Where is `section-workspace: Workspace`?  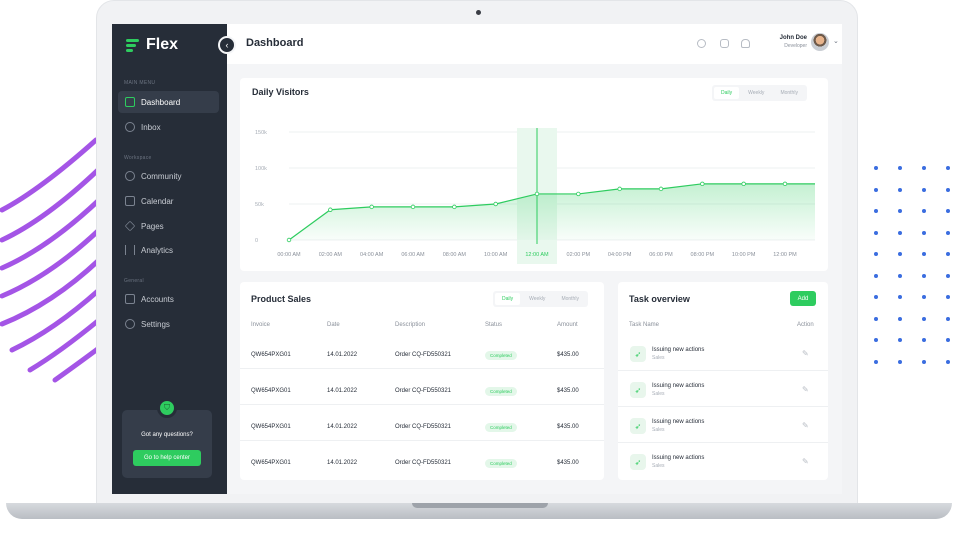
section-workspace: Workspace is located at coordinates (138, 158).